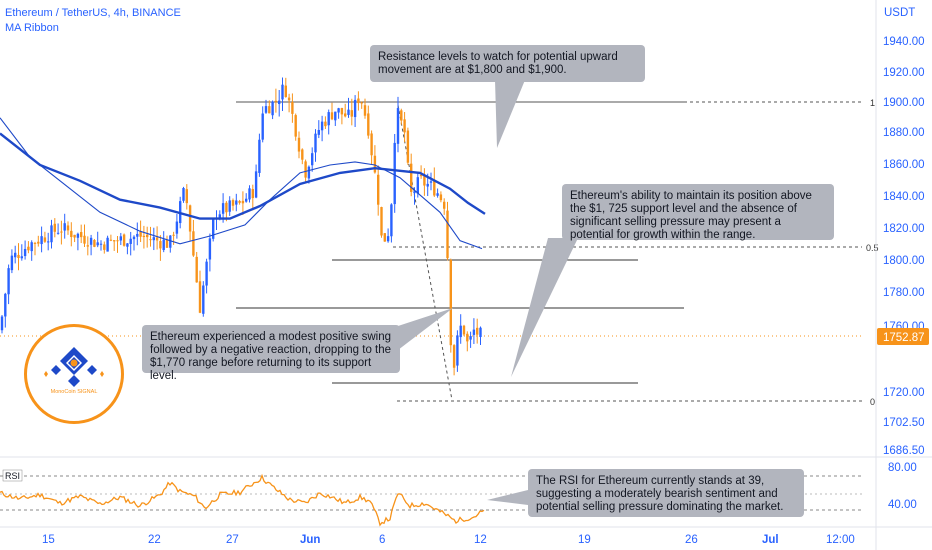 This screenshot has height=550, width=932. What do you see at coordinates (584, 540) in the screenshot?
I see `time-tick: 19` at bounding box center [584, 540].